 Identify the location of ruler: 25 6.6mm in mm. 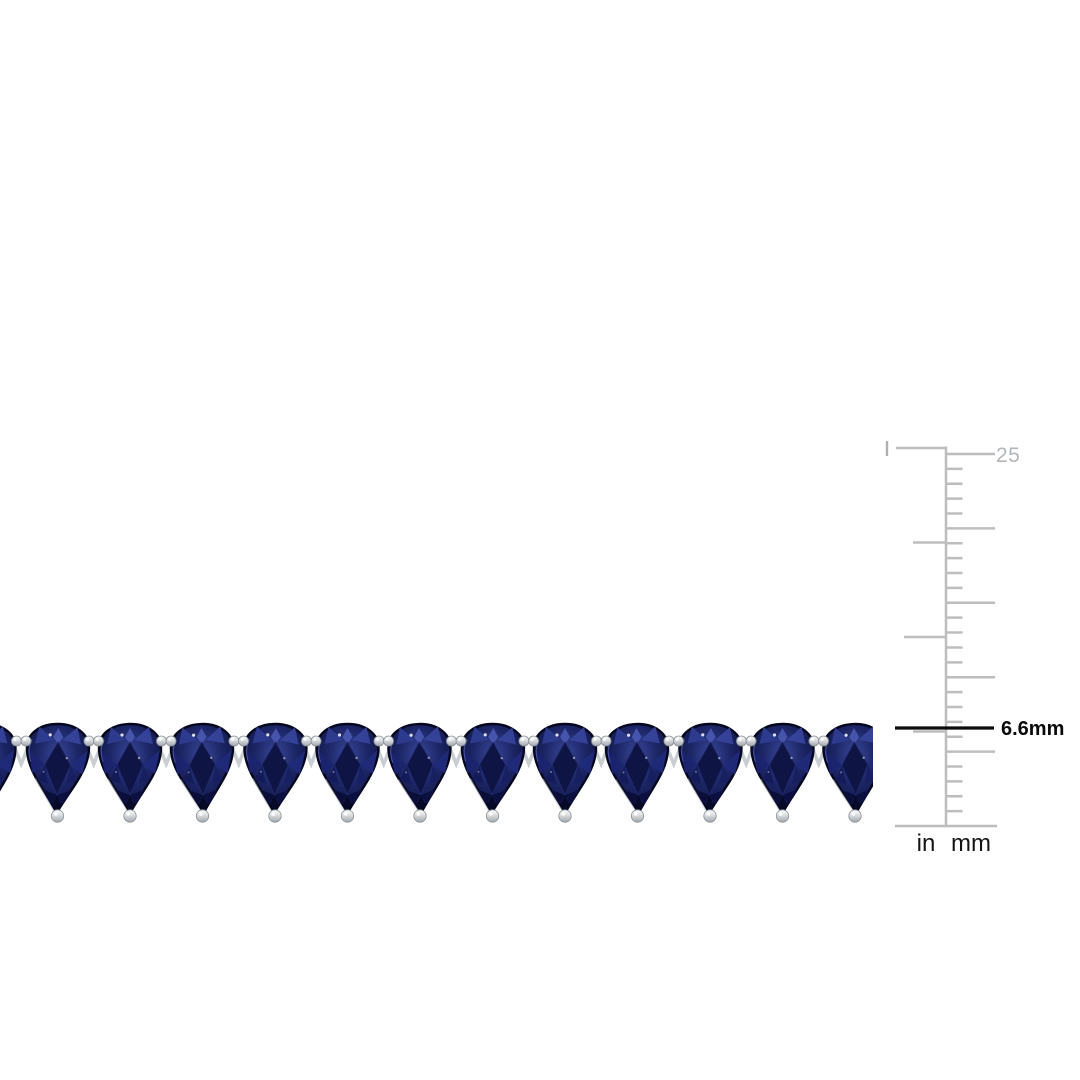
(974, 649).